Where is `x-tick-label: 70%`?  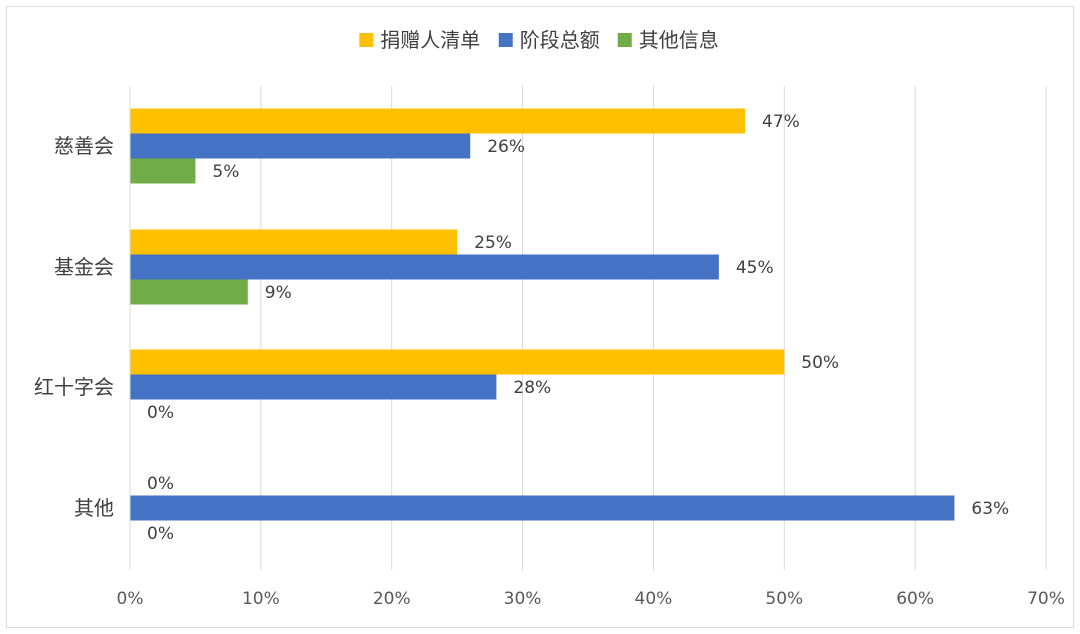 x-tick-label: 70% is located at coordinates (1046, 599).